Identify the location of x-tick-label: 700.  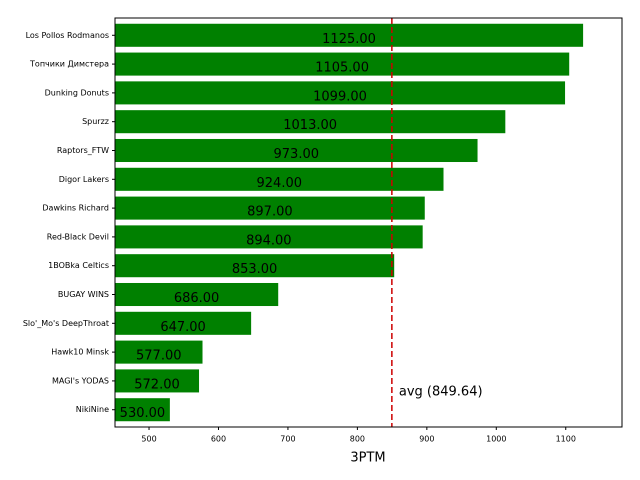
(287, 439).